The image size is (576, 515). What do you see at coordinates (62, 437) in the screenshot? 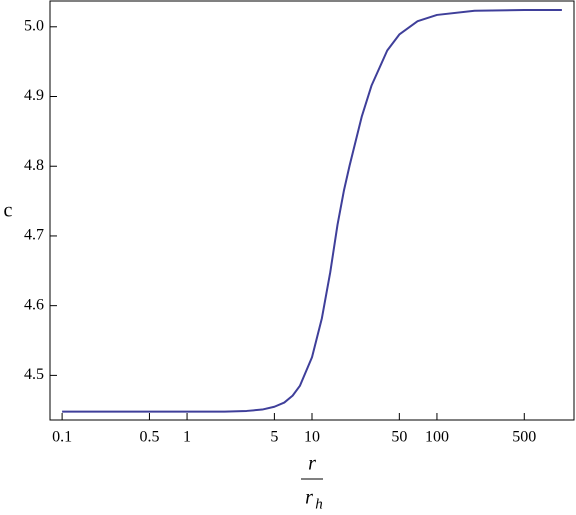
I see `x-tick-label: 0.1` at bounding box center [62, 437].